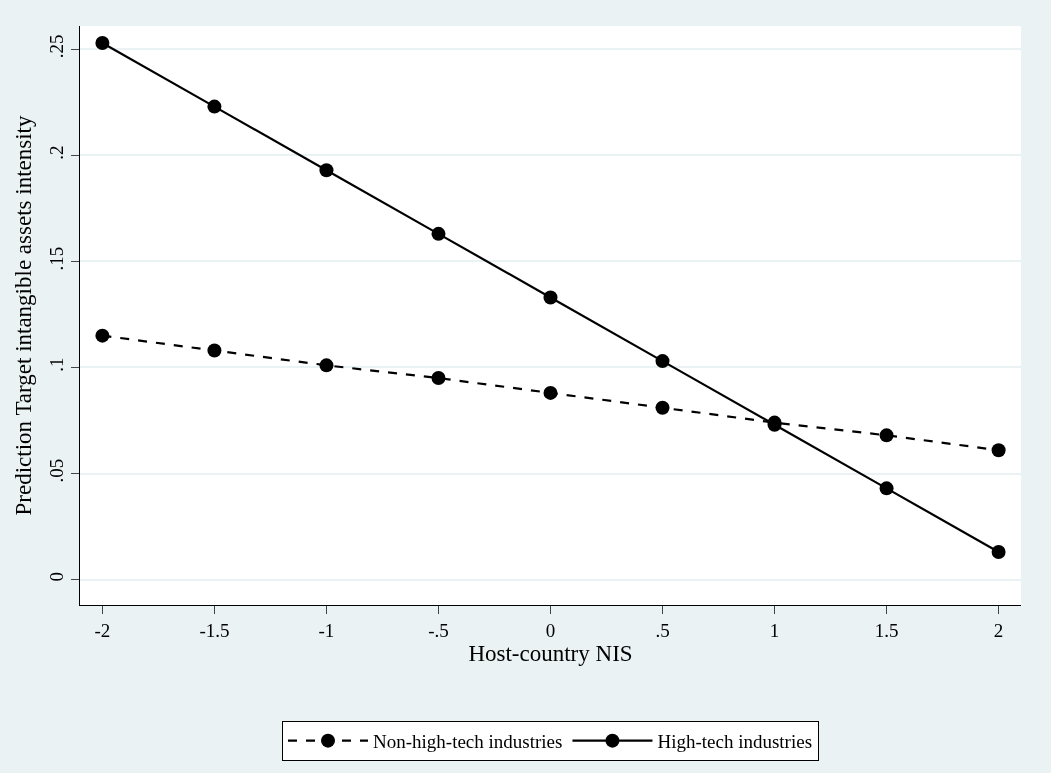  I want to click on x-tick-label: -2, so click(102, 630).